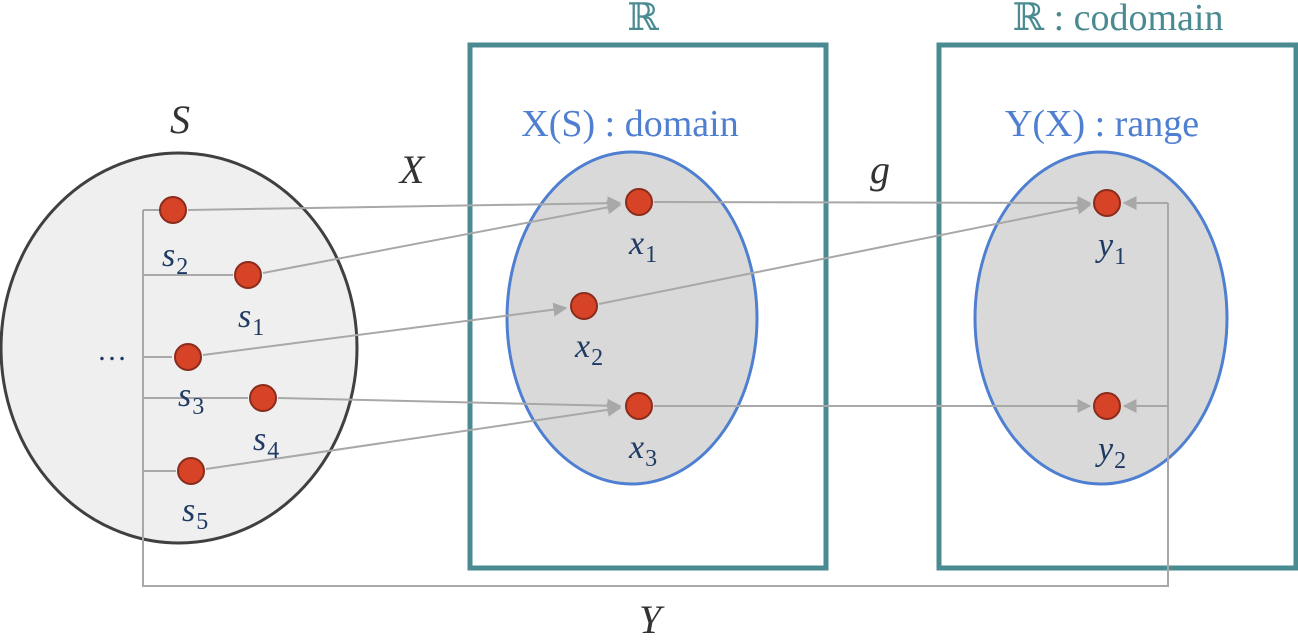 This screenshot has height=642, width=1298. Describe the element at coordinates (588, 349) in the screenshot. I see `label-x2: x2` at that location.